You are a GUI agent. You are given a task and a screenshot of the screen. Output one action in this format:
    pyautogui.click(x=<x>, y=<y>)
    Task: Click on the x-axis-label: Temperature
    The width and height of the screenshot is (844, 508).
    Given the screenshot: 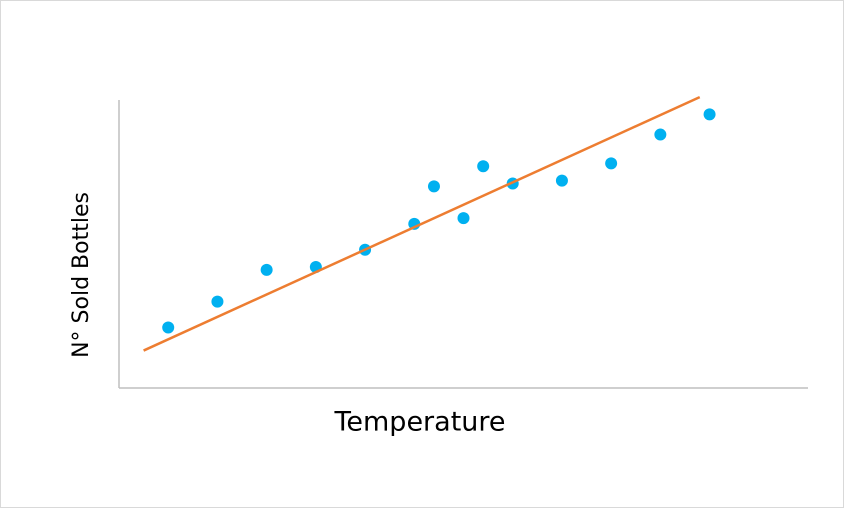 What is the action you would take?
    pyautogui.click(x=419, y=422)
    